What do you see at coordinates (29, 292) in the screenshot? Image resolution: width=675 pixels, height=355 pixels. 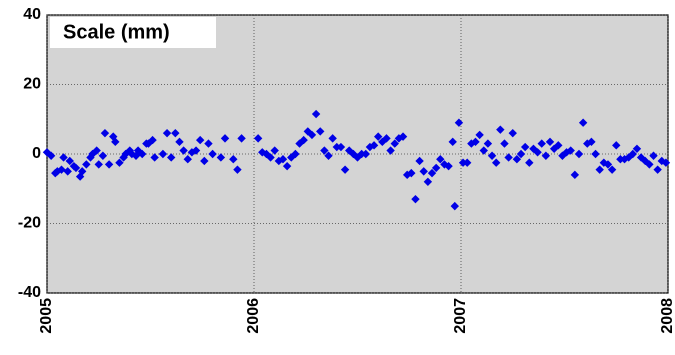 I see `y-tick-label: -40` at bounding box center [29, 292].